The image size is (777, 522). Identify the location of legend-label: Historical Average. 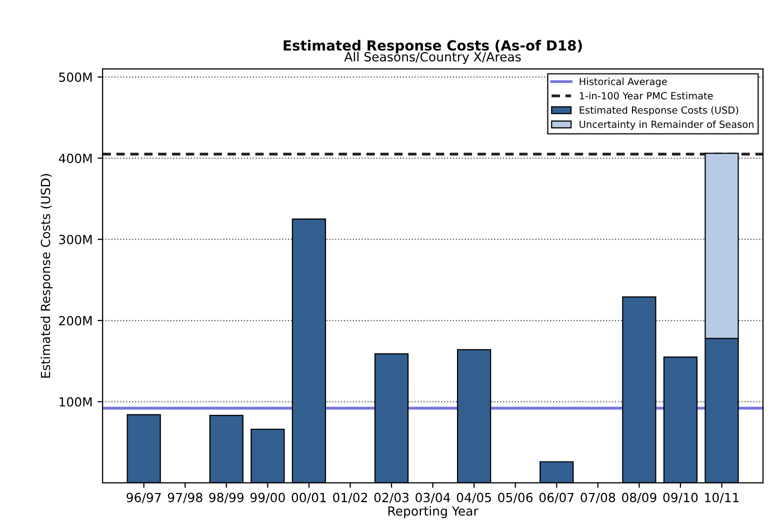
(623, 83).